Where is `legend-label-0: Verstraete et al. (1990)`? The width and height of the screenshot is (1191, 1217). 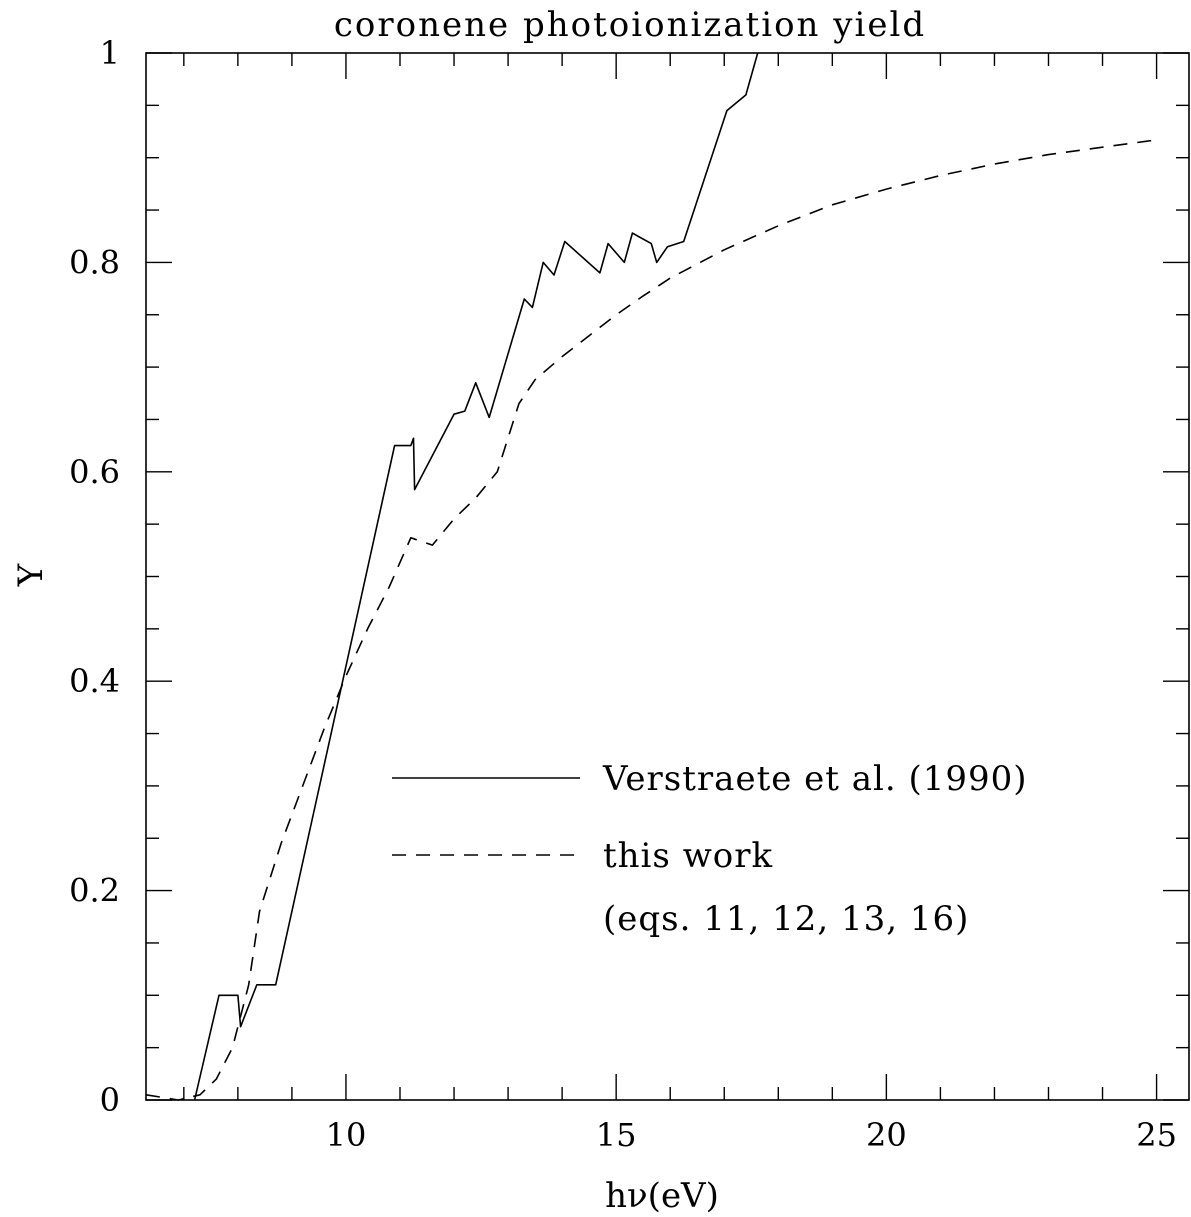
legend-label-0: Verstraete et al. (1990) is located at coordinates (815, 779).